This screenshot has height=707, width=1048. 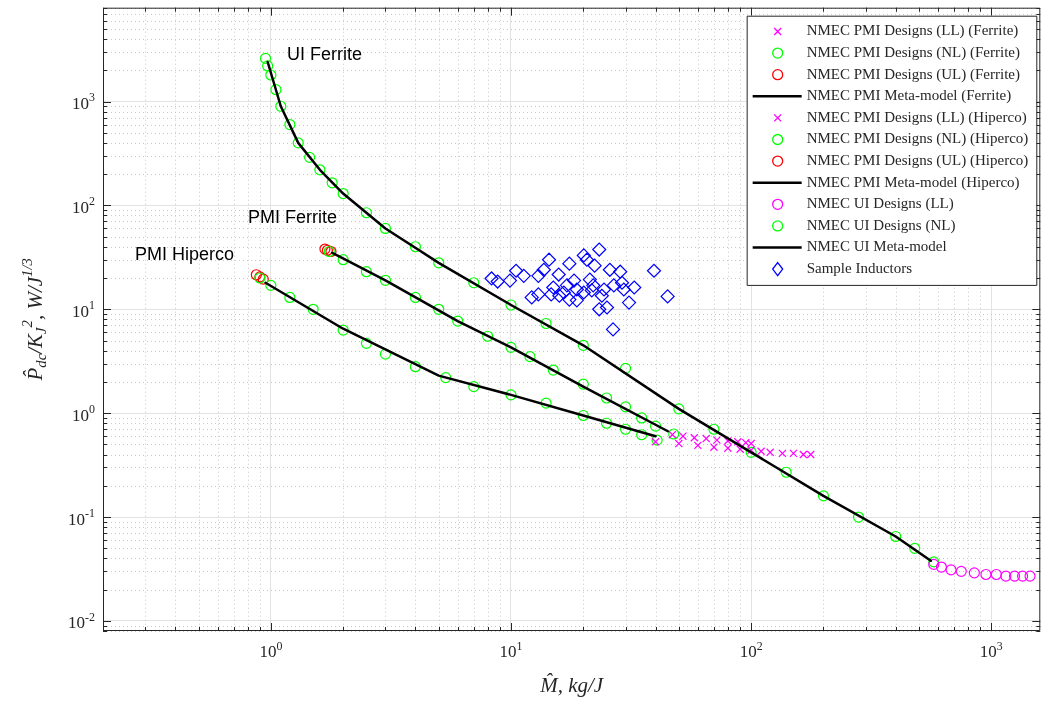 I want to click on legend-label: NMEC PMI Designs (NL) (Hiperco), so click(x=917, y=139).